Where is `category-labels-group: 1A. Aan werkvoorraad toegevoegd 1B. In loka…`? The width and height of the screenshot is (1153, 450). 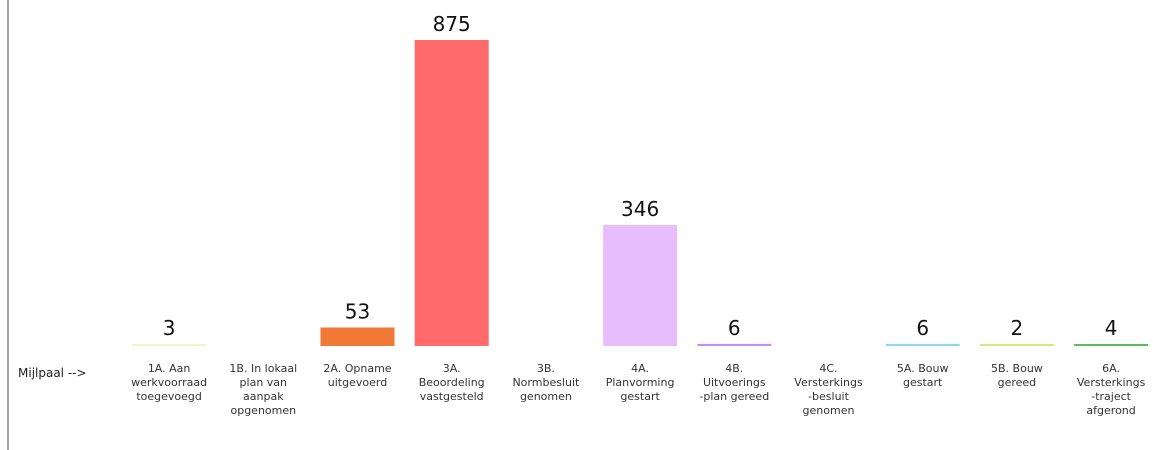 category-labels-group: 1A. Aan werkvoorraad toegevoegd 1B. In loka… is located at coordinates (638, 389).